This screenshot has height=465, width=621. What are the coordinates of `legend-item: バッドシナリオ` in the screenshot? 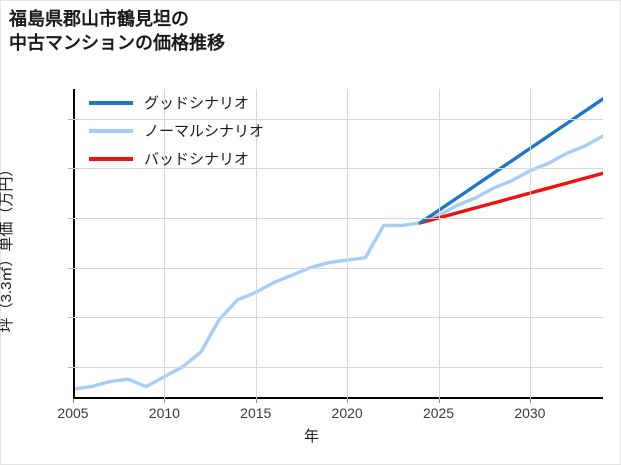 It's located at (176, 158).